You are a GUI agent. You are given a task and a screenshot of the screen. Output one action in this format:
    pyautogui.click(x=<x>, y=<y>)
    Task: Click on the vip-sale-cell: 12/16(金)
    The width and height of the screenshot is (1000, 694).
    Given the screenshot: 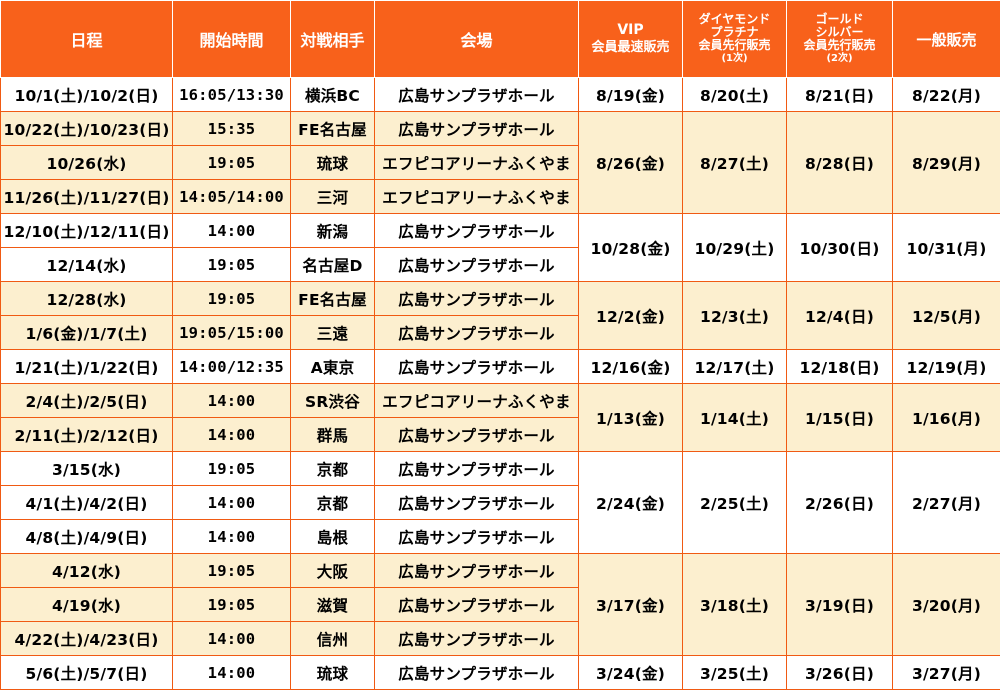 What is the action you would take?
    pyautogui.click(x=630, y=366)
    